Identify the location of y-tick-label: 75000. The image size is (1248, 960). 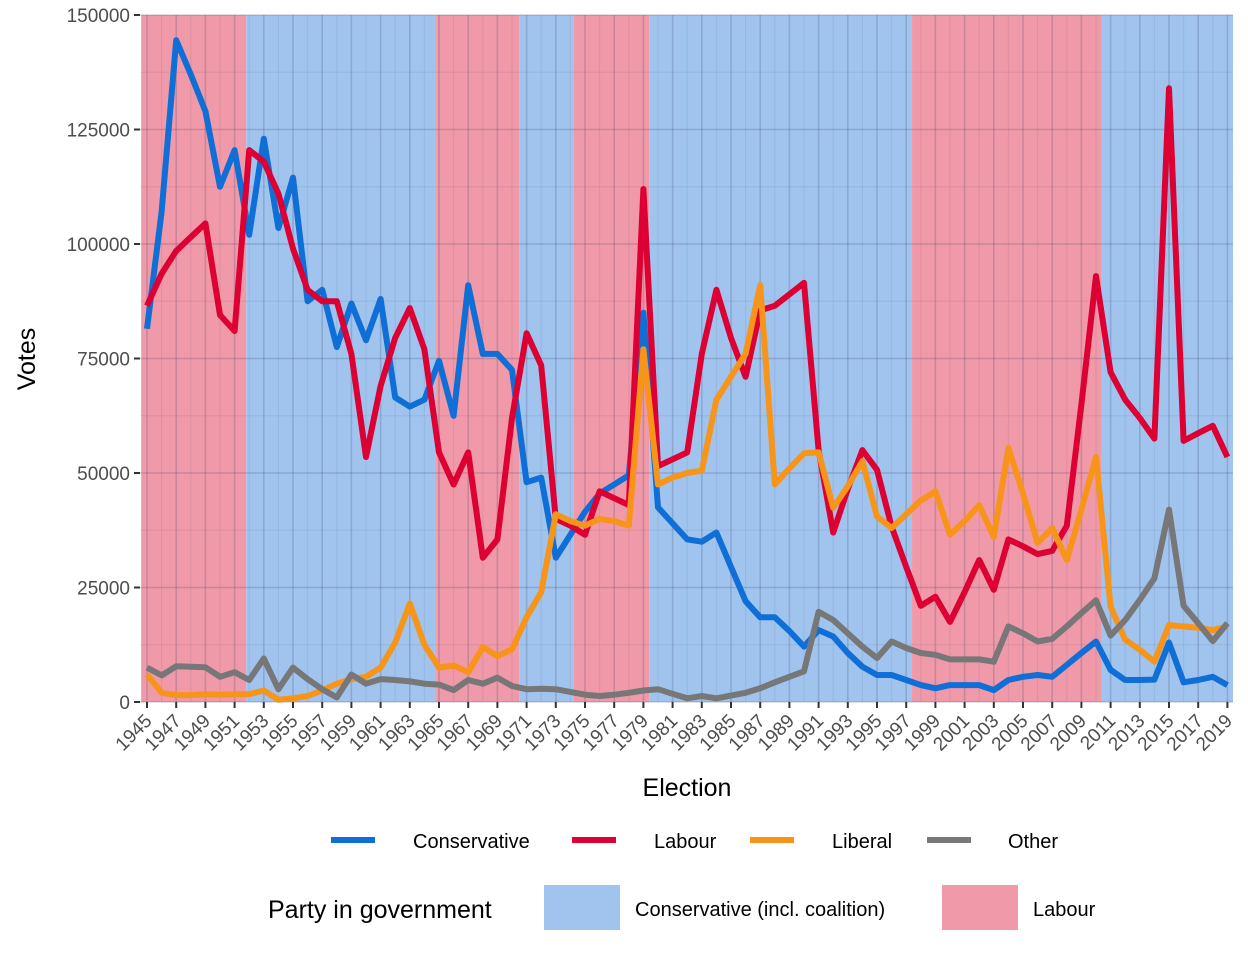
(103, 360).